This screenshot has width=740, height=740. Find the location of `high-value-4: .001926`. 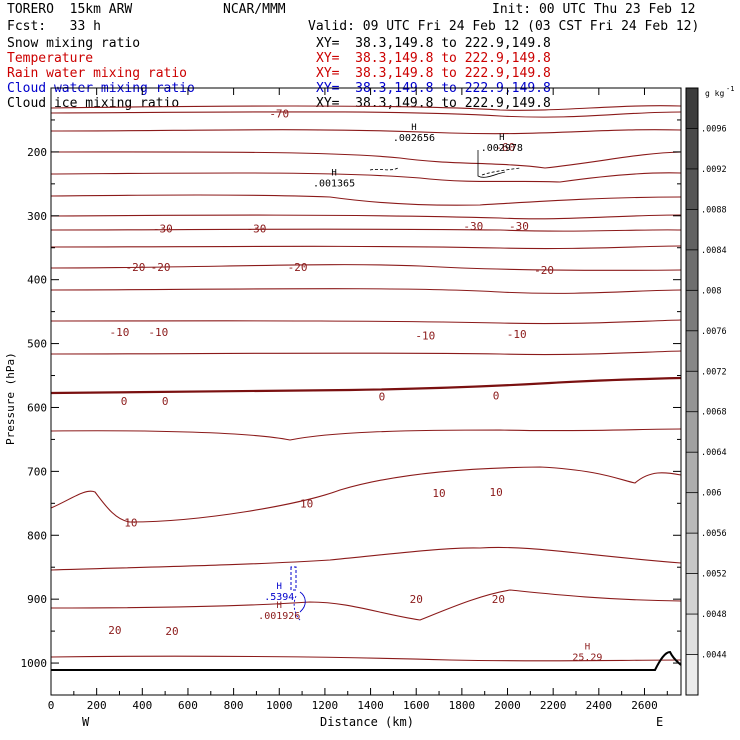

high-value-4: .001926 is located at coordinates (279, 616).